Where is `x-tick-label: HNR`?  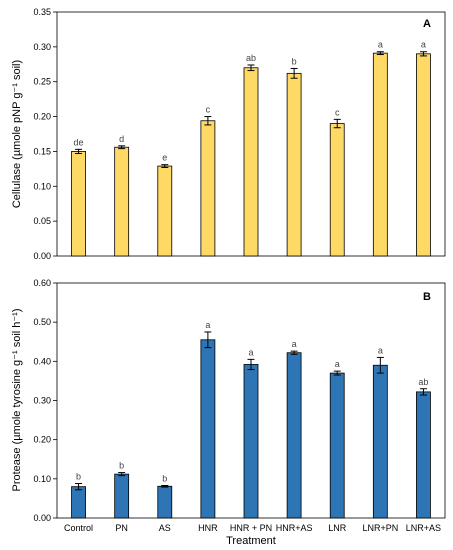
x-tick-label: HNR is located at coordinates (208, 528).